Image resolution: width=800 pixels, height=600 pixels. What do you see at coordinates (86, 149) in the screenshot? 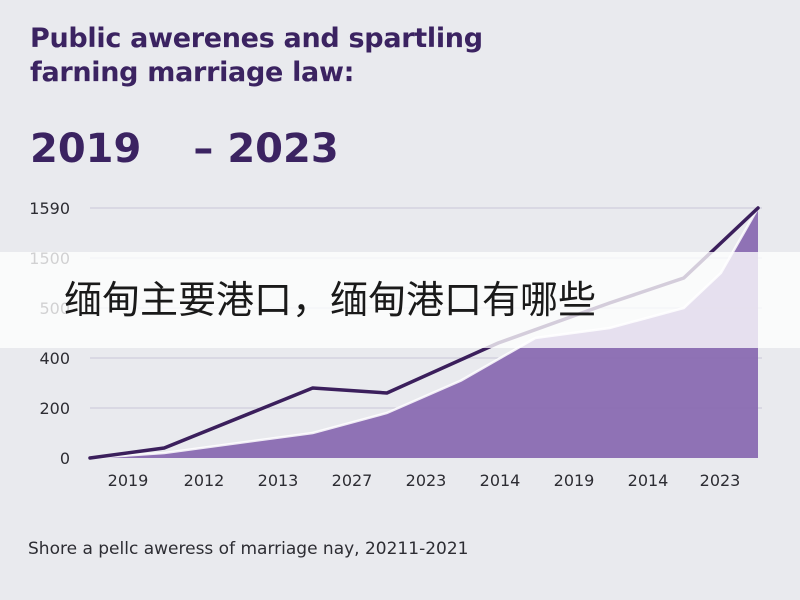
I see `year-range-start: 2019` at bounding box center [86, 149].